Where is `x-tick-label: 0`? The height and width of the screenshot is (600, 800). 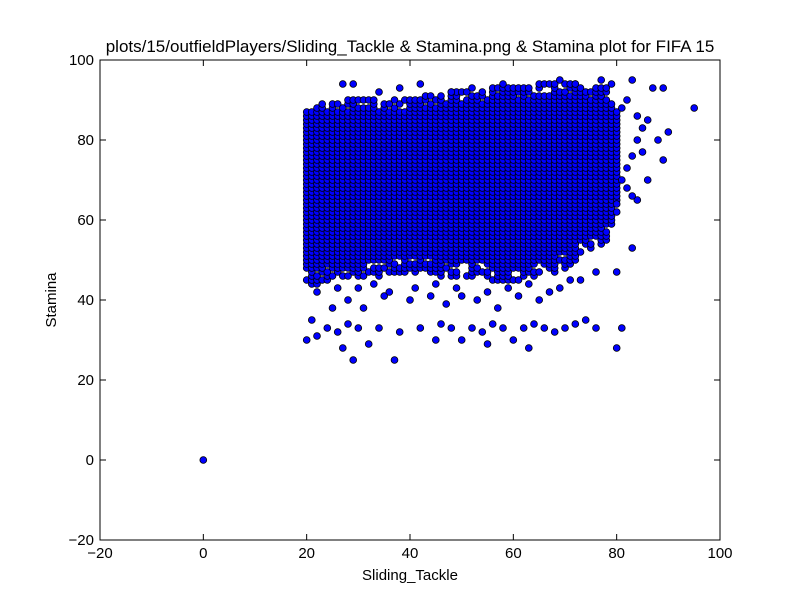
x-tick-label: 0 is located at coordinates (203, 553).